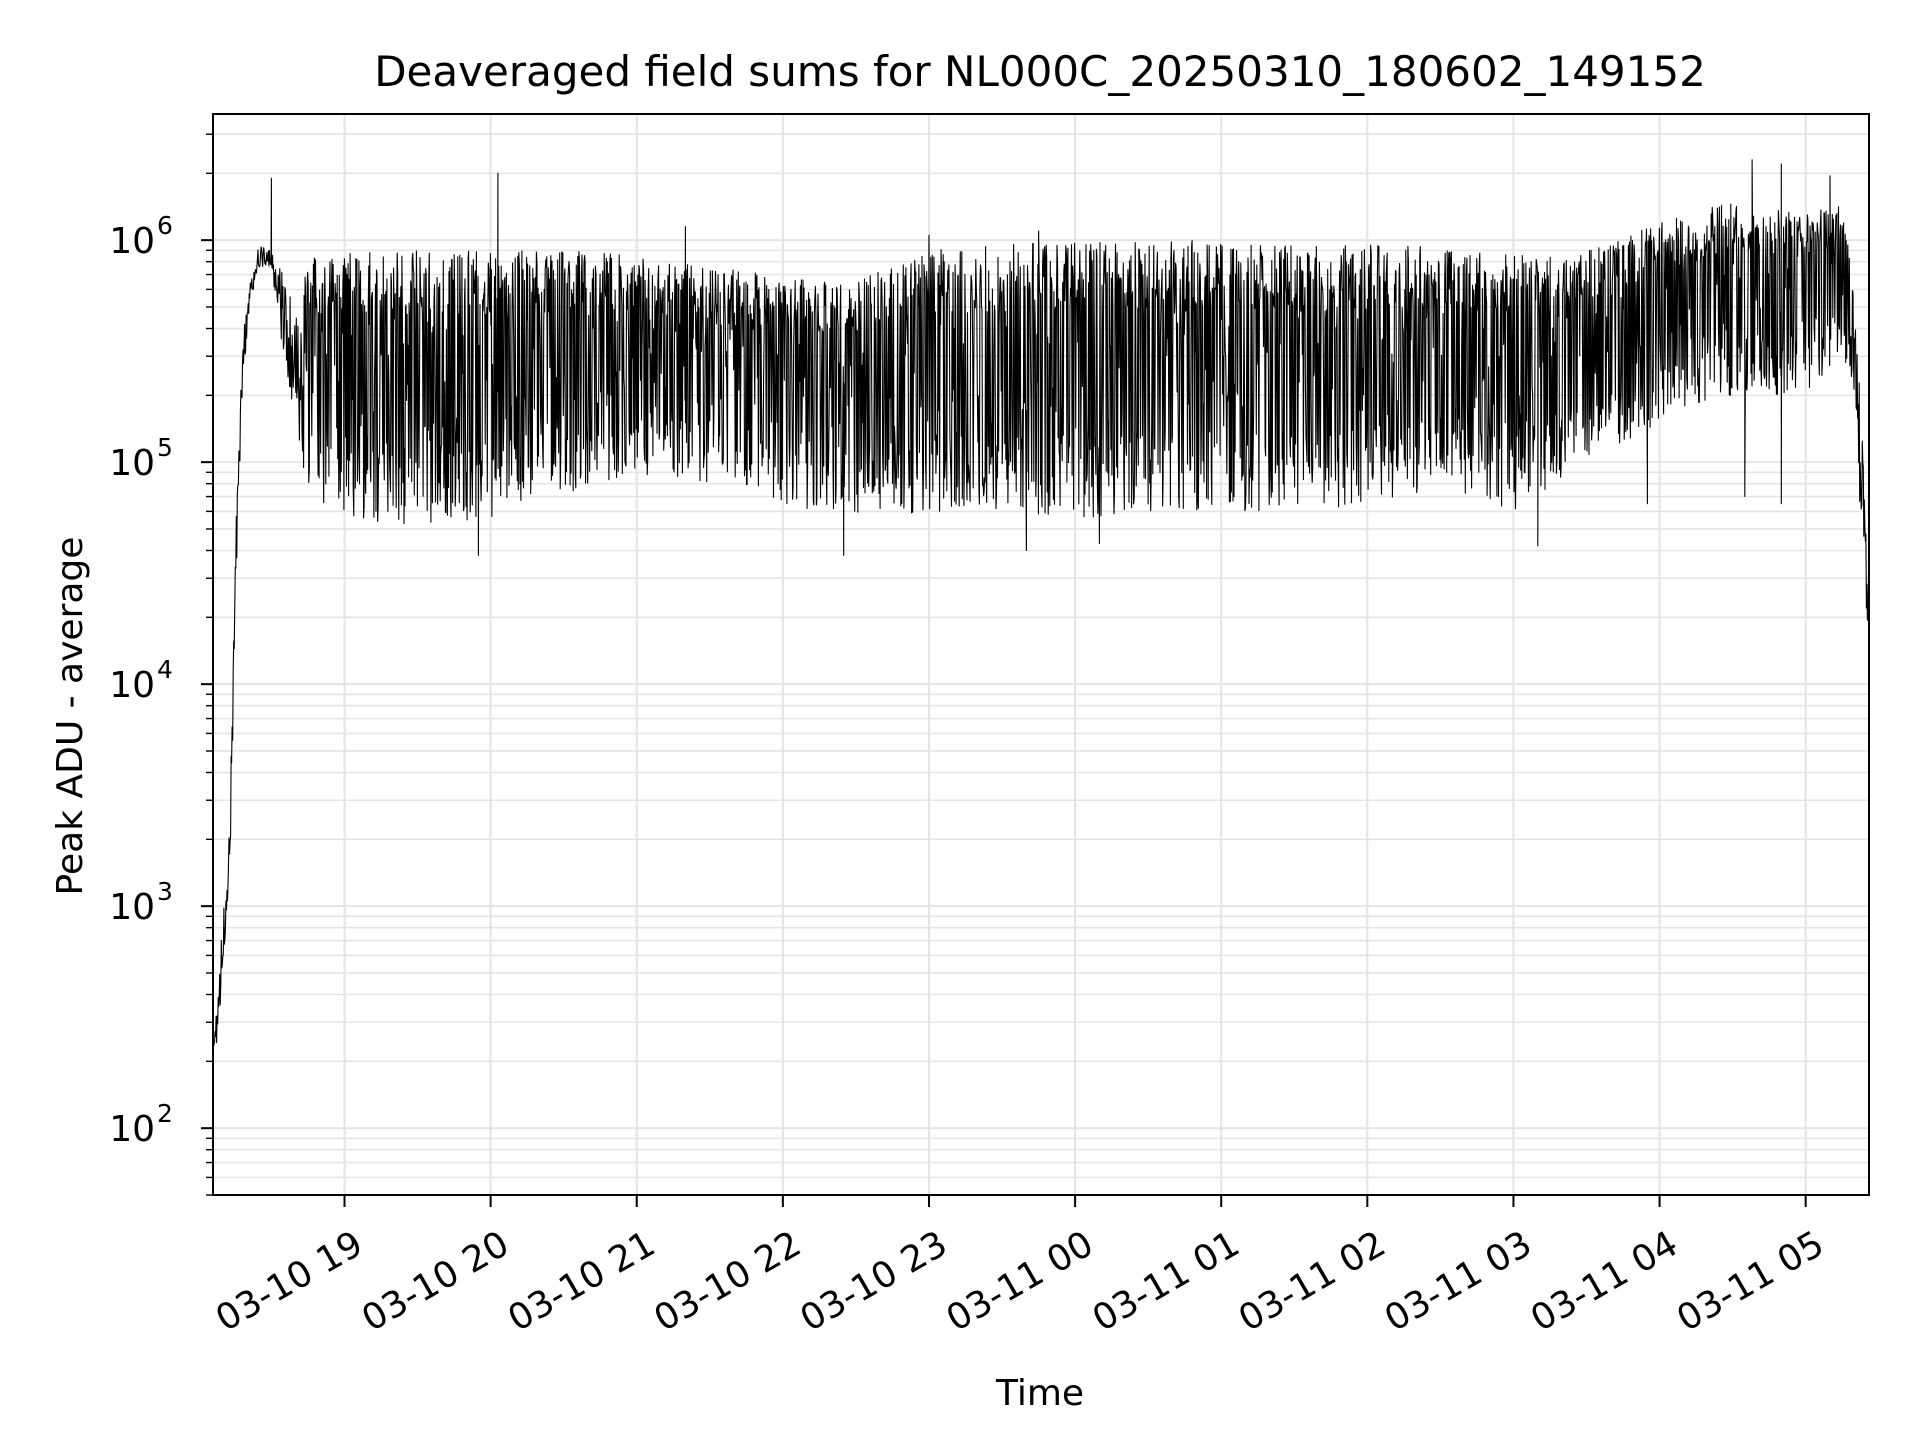  What do you see at coordinates (165, 669) in the screenshot?
I see `y-tick-exponent: 4` at bounding box center [165, 669].